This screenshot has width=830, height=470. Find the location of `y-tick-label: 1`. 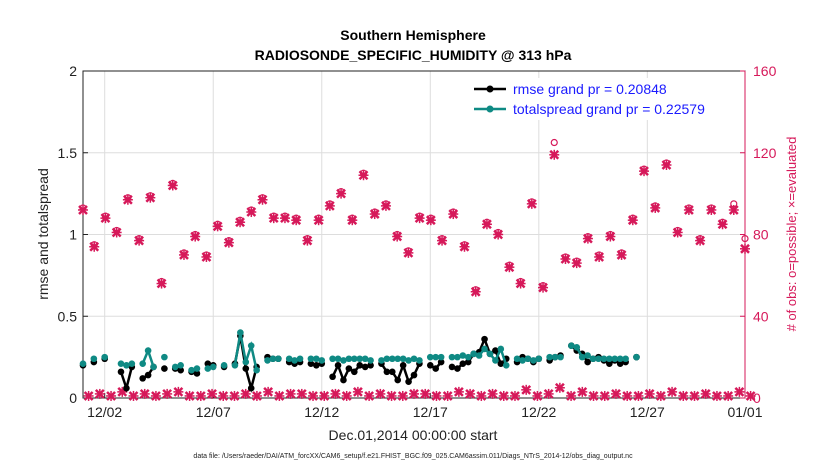

y-tick-label: 1 is located at coordinates (73, 235).